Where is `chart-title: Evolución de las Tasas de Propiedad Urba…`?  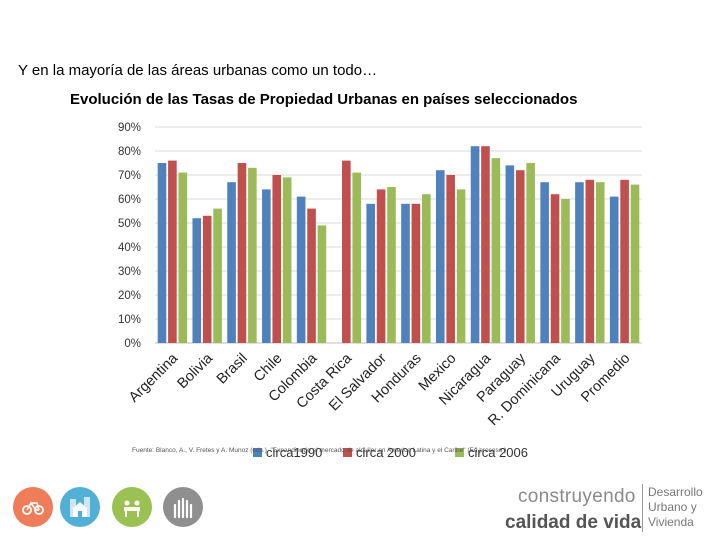
chart-title: Evolución de las Tasas de Propiedad Urba… is located at coordinates (324, 99).